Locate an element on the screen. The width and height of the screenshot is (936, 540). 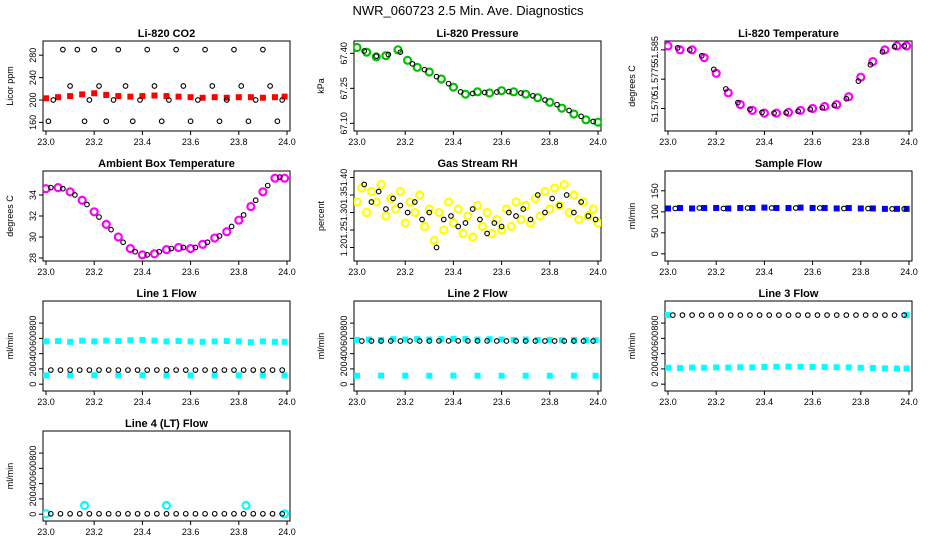
chart-title: Line 4 (LT) Flow is located at coordinates (166, 424).